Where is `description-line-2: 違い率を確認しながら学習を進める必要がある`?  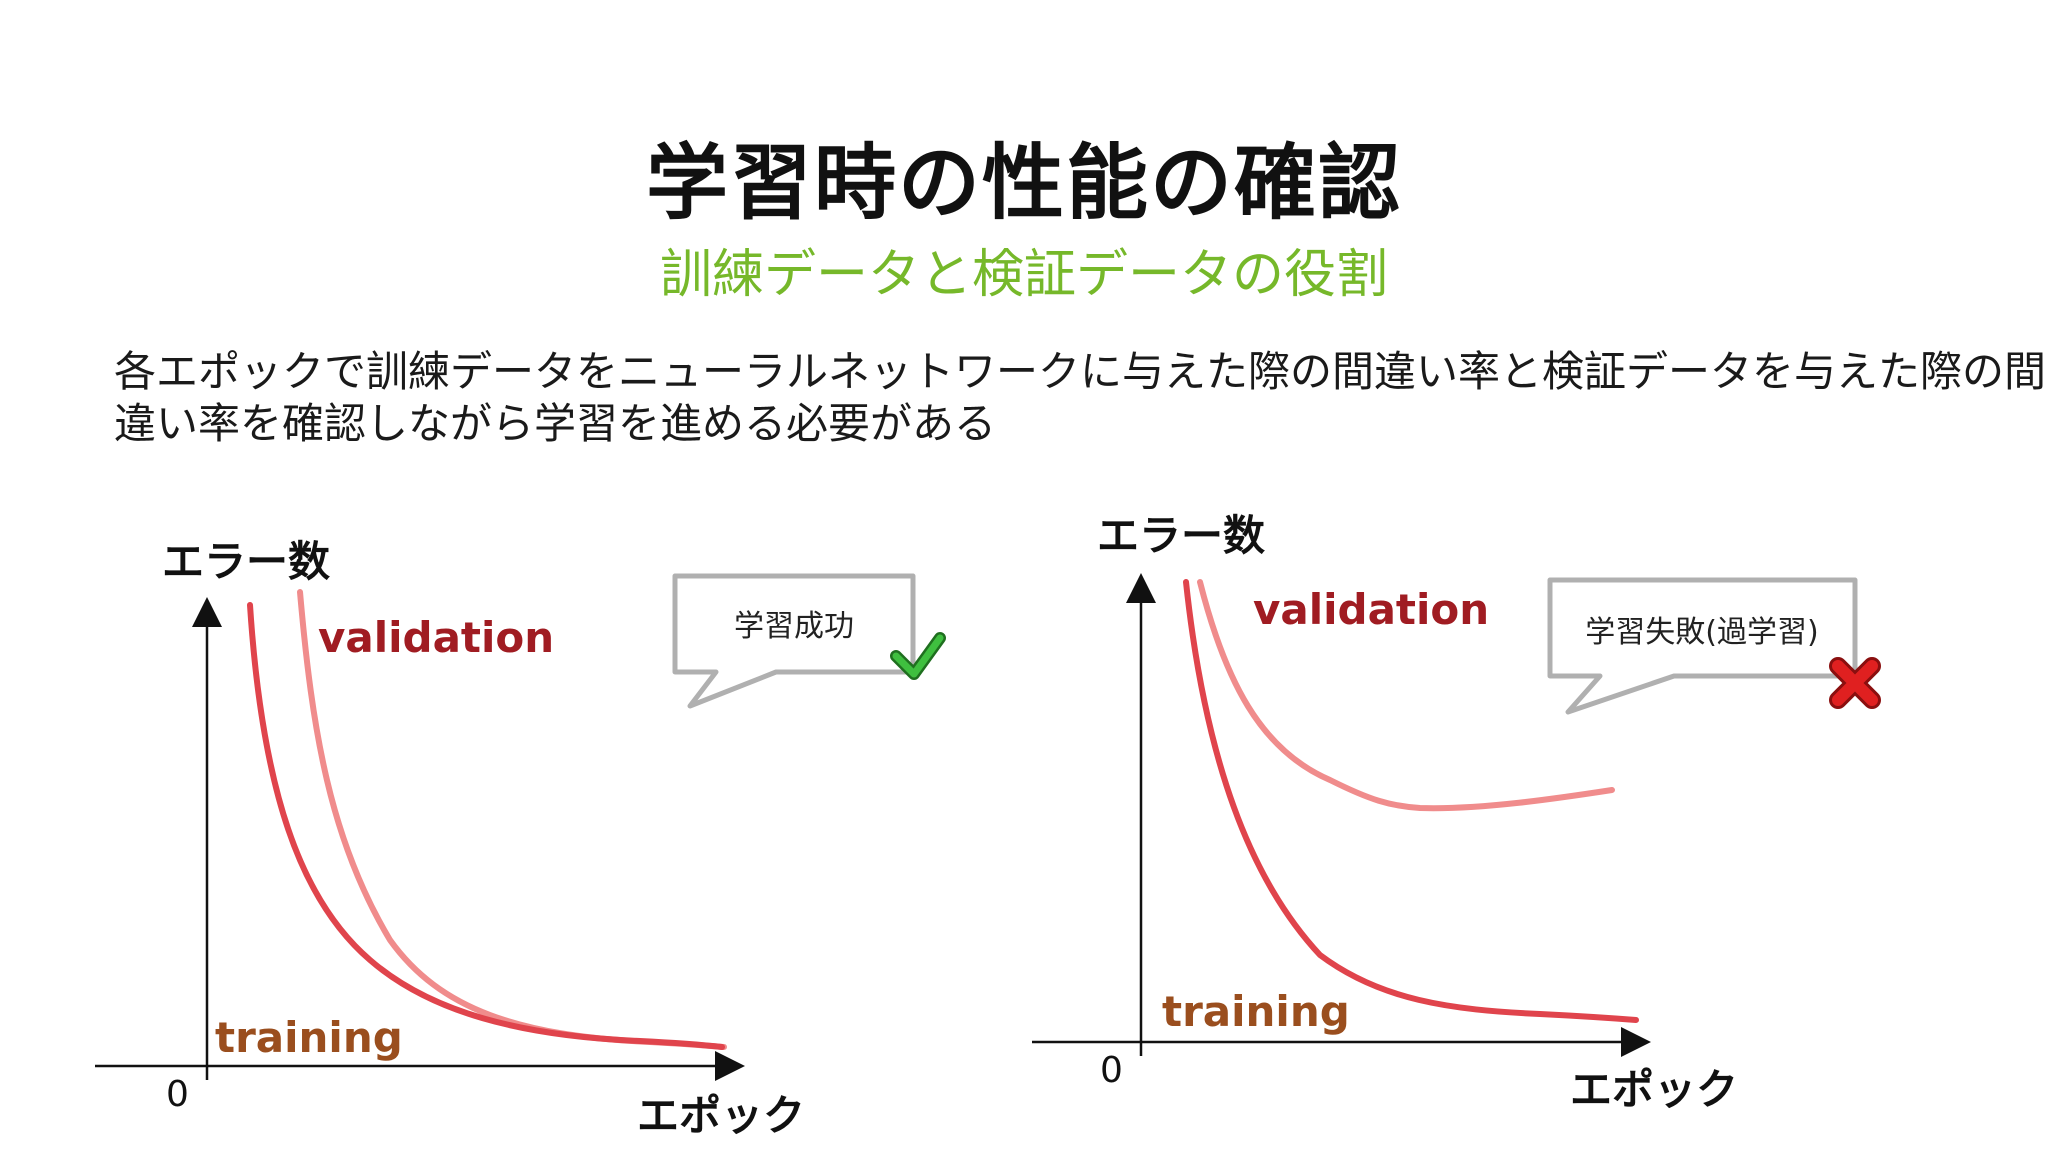 description-line-2: 違い率を確認しながら学習を進める必要がある is located at coordinates (555, 423).